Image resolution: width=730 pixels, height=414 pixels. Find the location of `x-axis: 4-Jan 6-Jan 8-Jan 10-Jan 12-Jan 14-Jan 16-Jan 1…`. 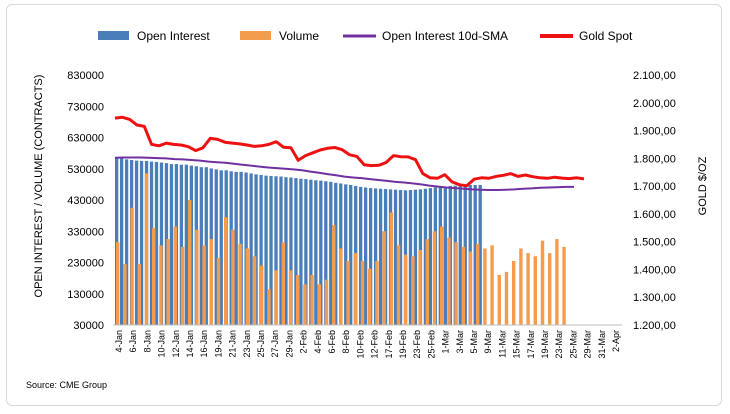

x-axis: 4-Jan 6-Jan 8-Jan 10-Jan 12-Jan 14-Jan 16-Jan 1… is located at coordinates (367, 341).